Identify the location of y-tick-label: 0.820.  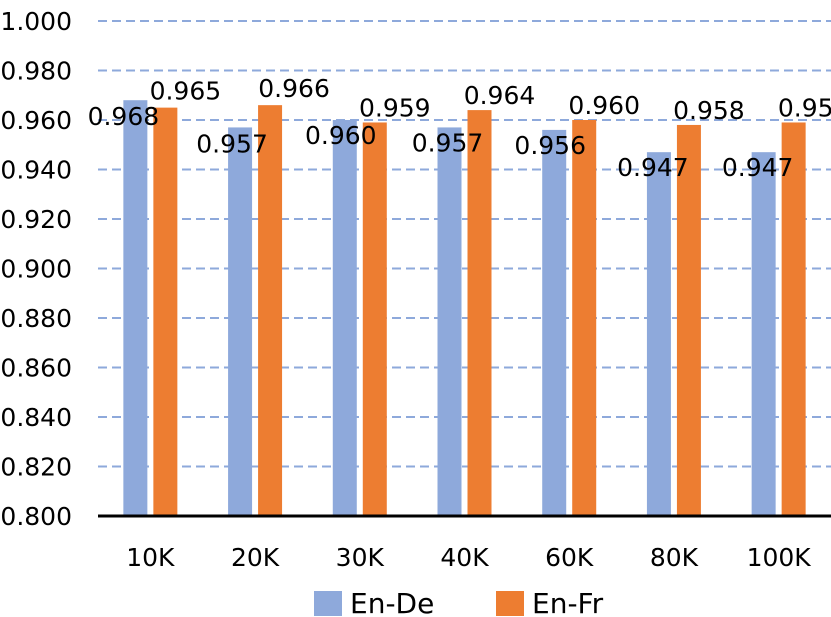
(36, 467).